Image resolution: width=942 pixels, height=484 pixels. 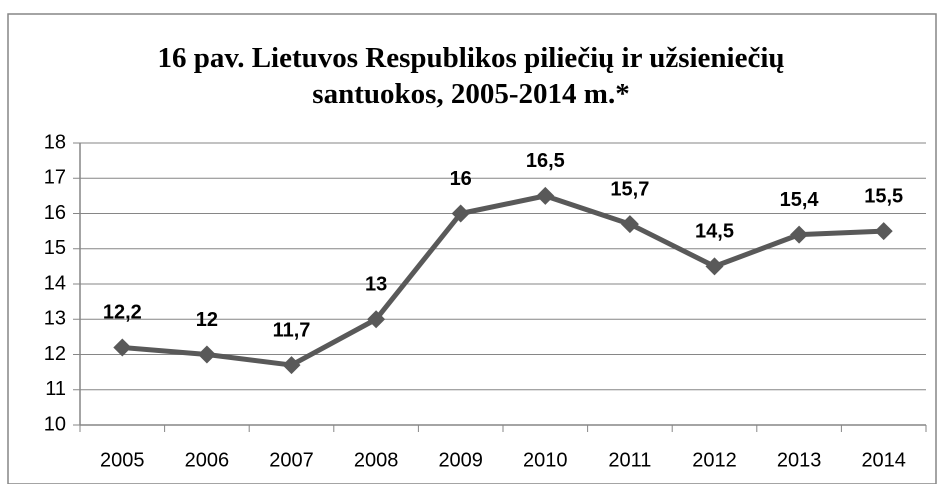 I want to click on y-tick-label: 11, so click(x=55, y=389).